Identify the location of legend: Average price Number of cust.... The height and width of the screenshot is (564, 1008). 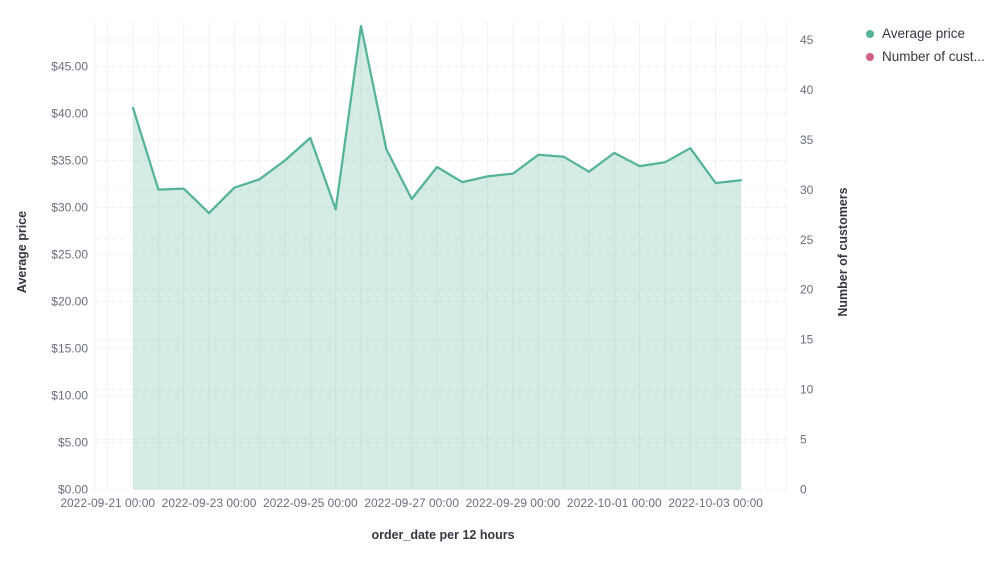
(925, 45).